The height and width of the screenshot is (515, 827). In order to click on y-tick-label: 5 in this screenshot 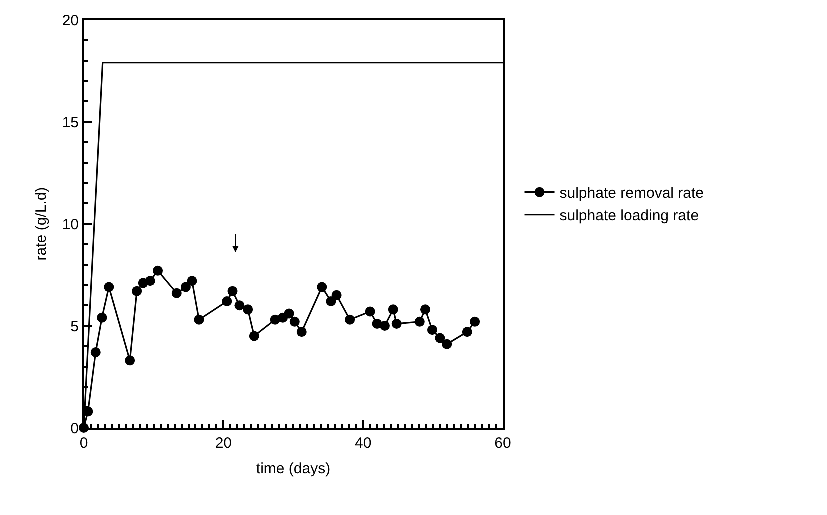, I will do `click(74, 327)`.